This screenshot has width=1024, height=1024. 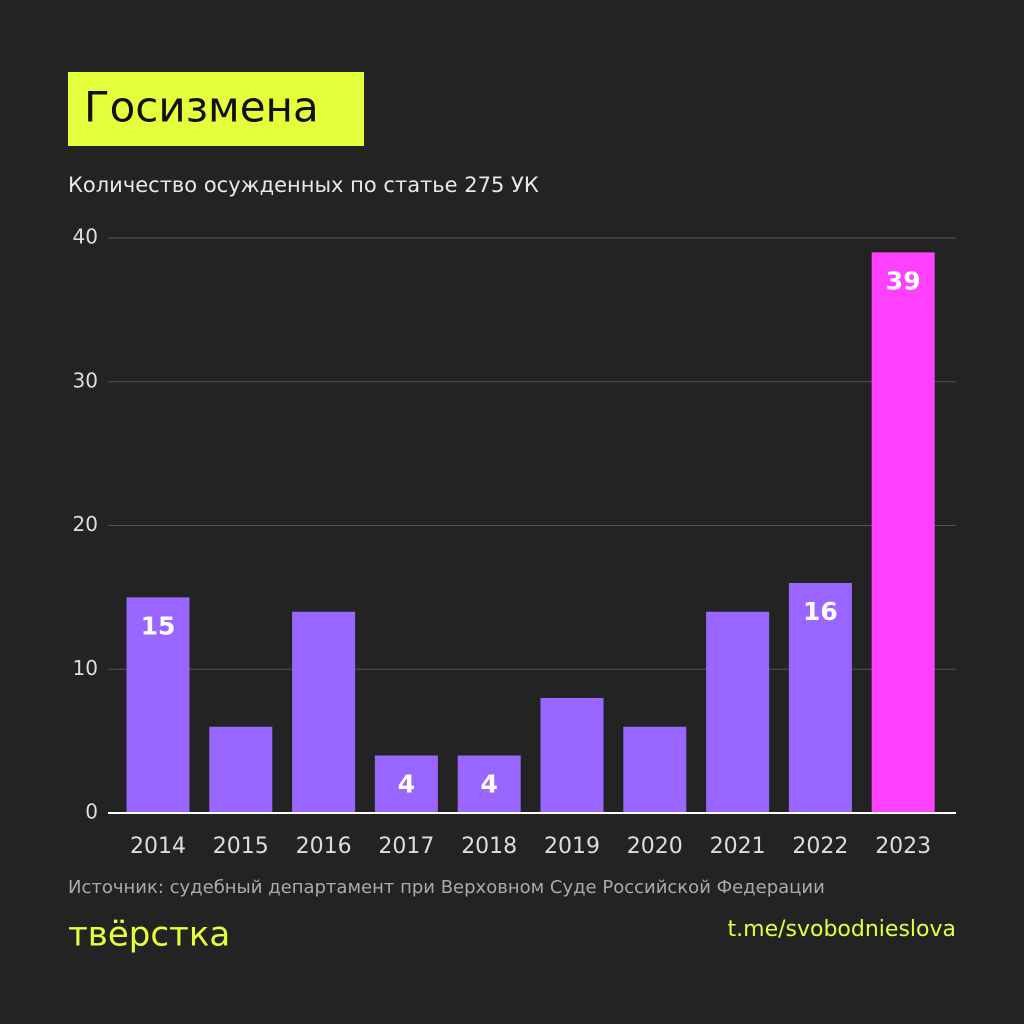 I want to click on subtitle: Количество осужденных по статье 275 УК, so click(x=303, y=185).